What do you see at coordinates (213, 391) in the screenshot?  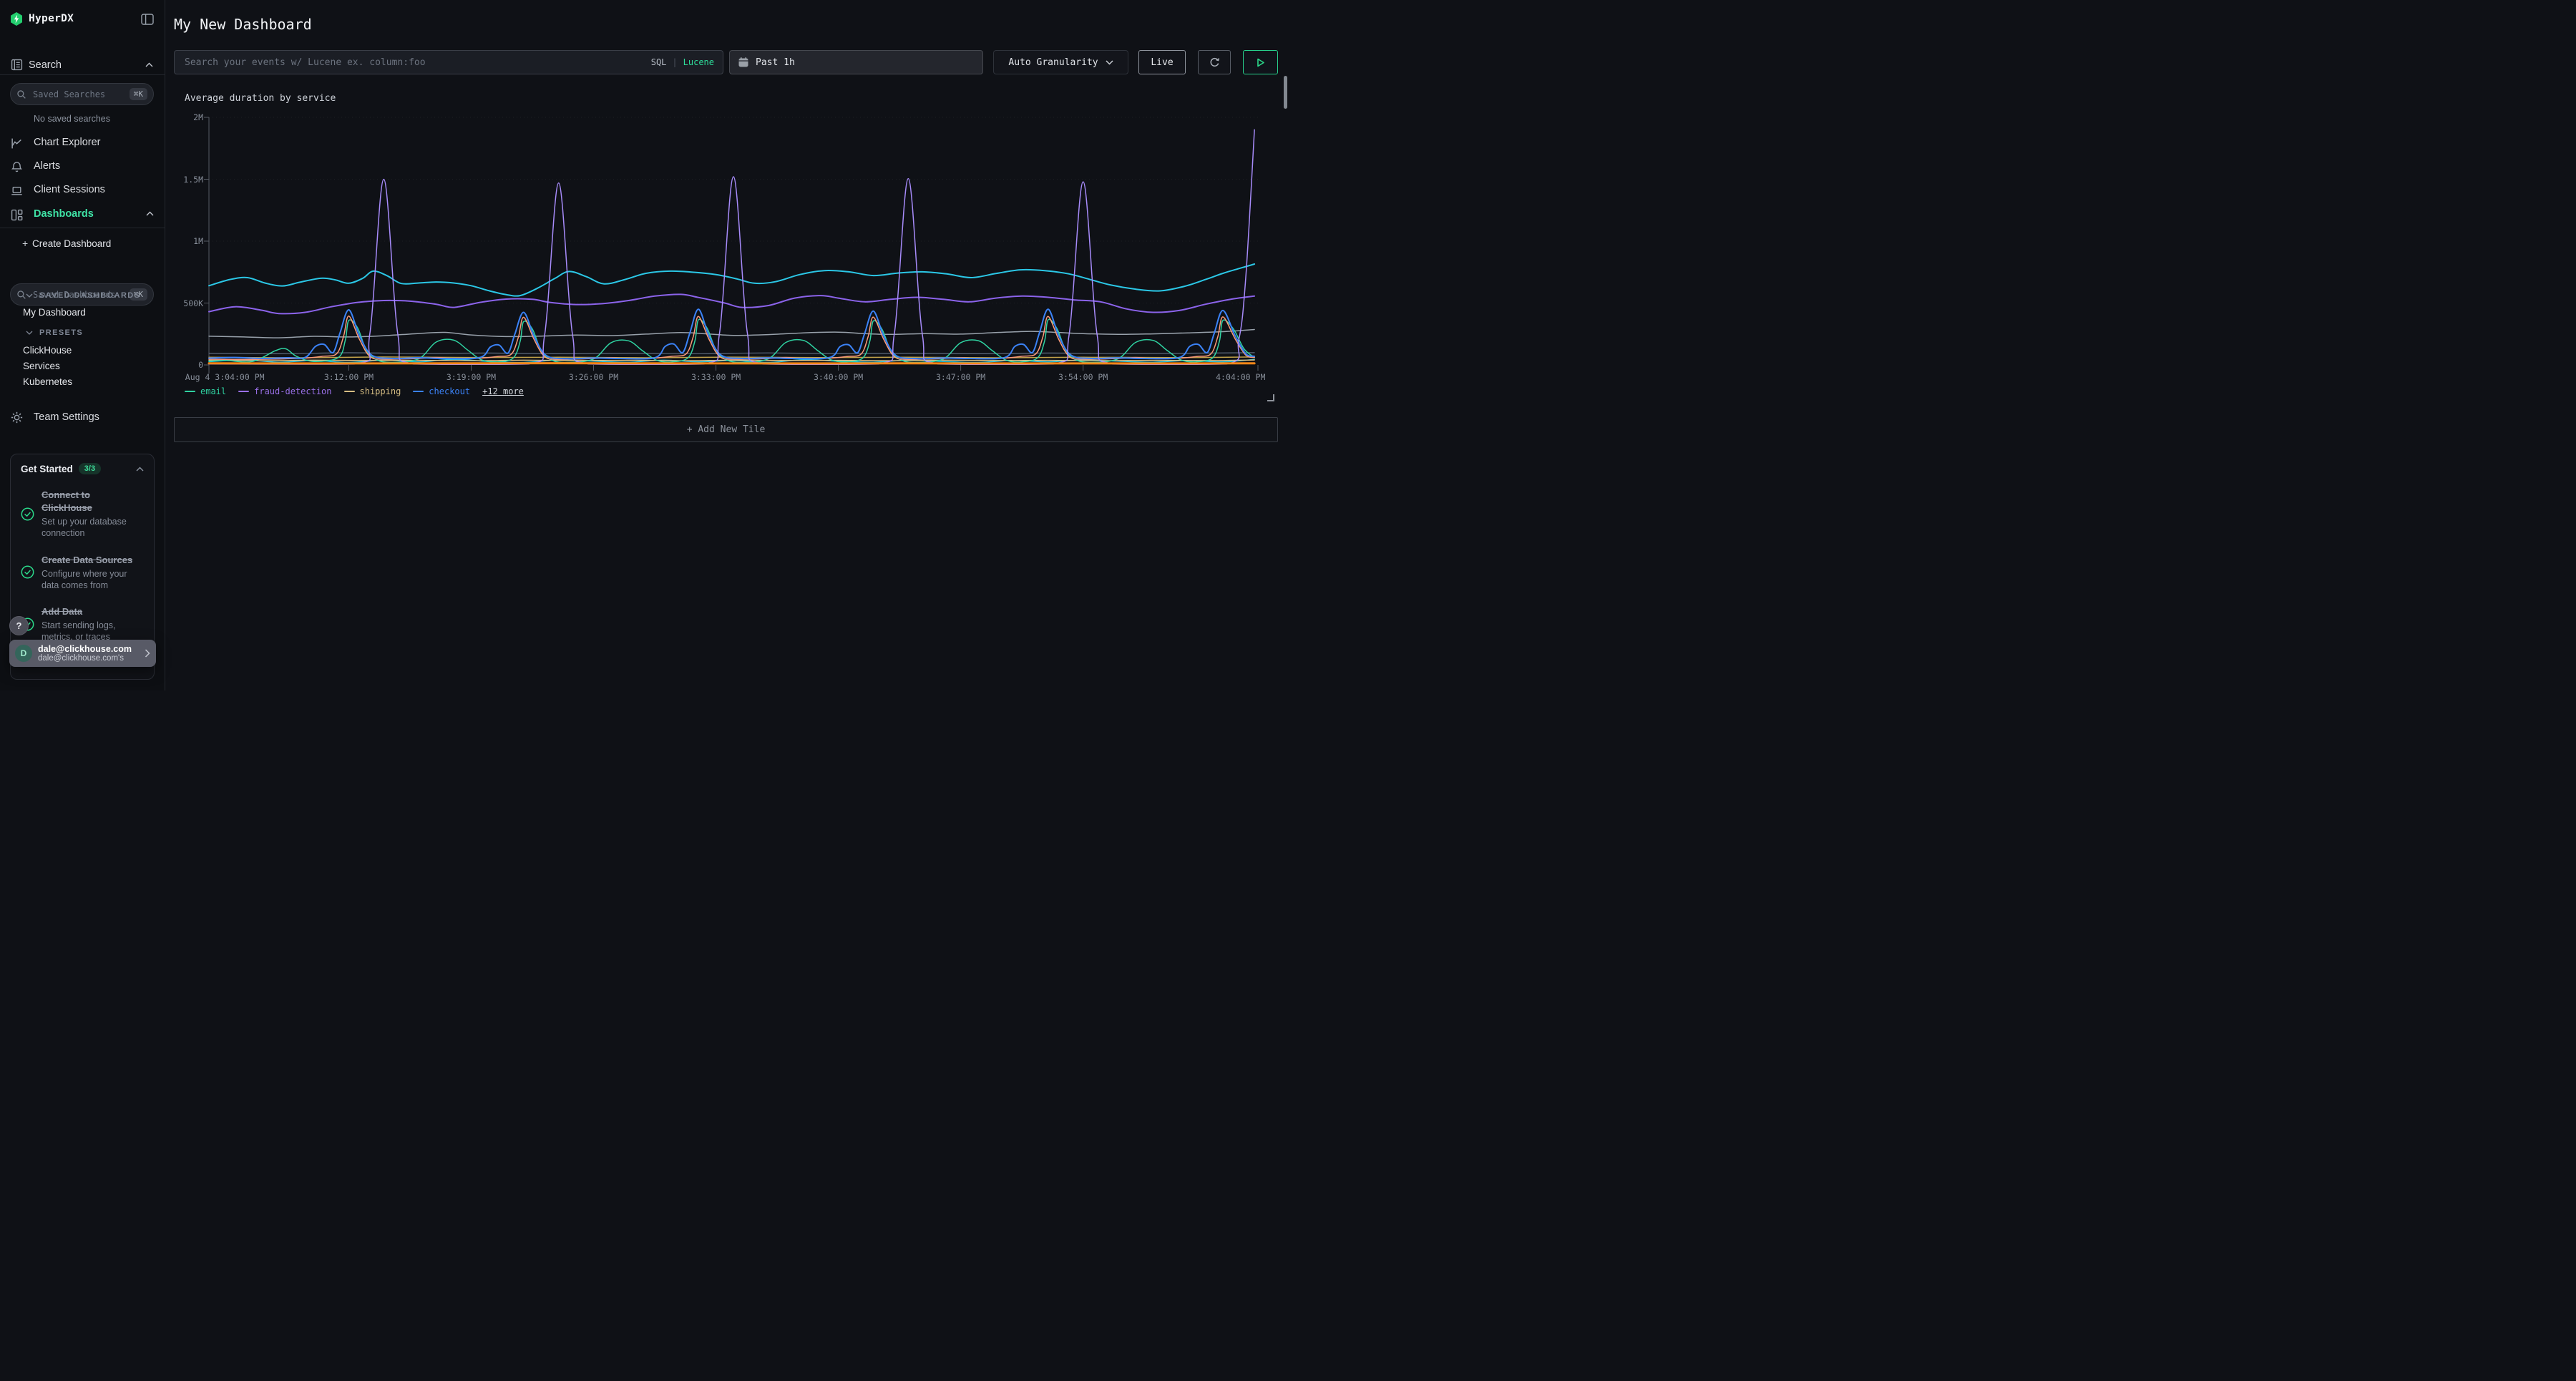 I see `legend-label: email` at bounding box center [213, 391].